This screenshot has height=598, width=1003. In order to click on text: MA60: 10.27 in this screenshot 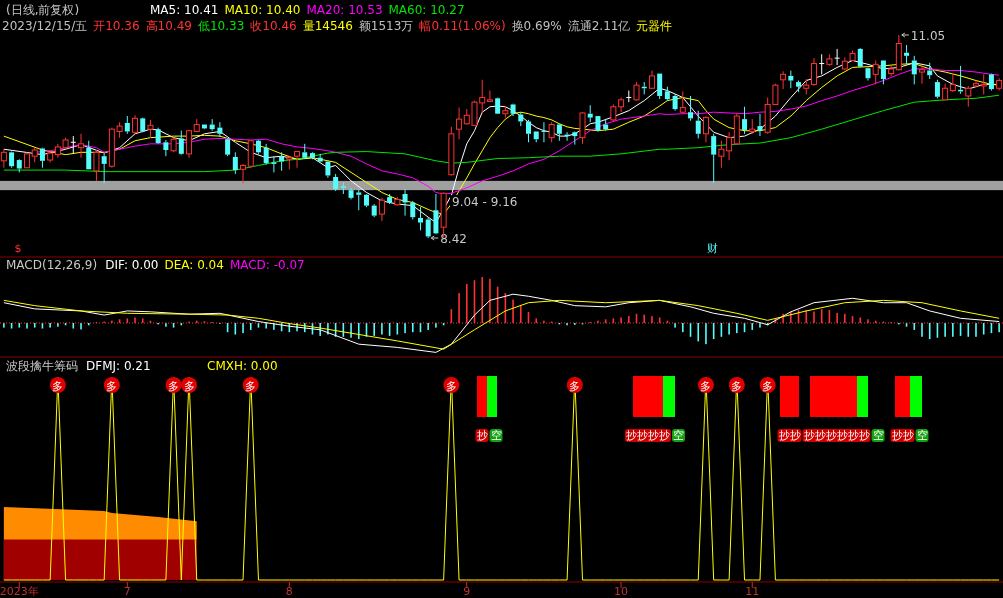, I will do `click(426, 10)`.